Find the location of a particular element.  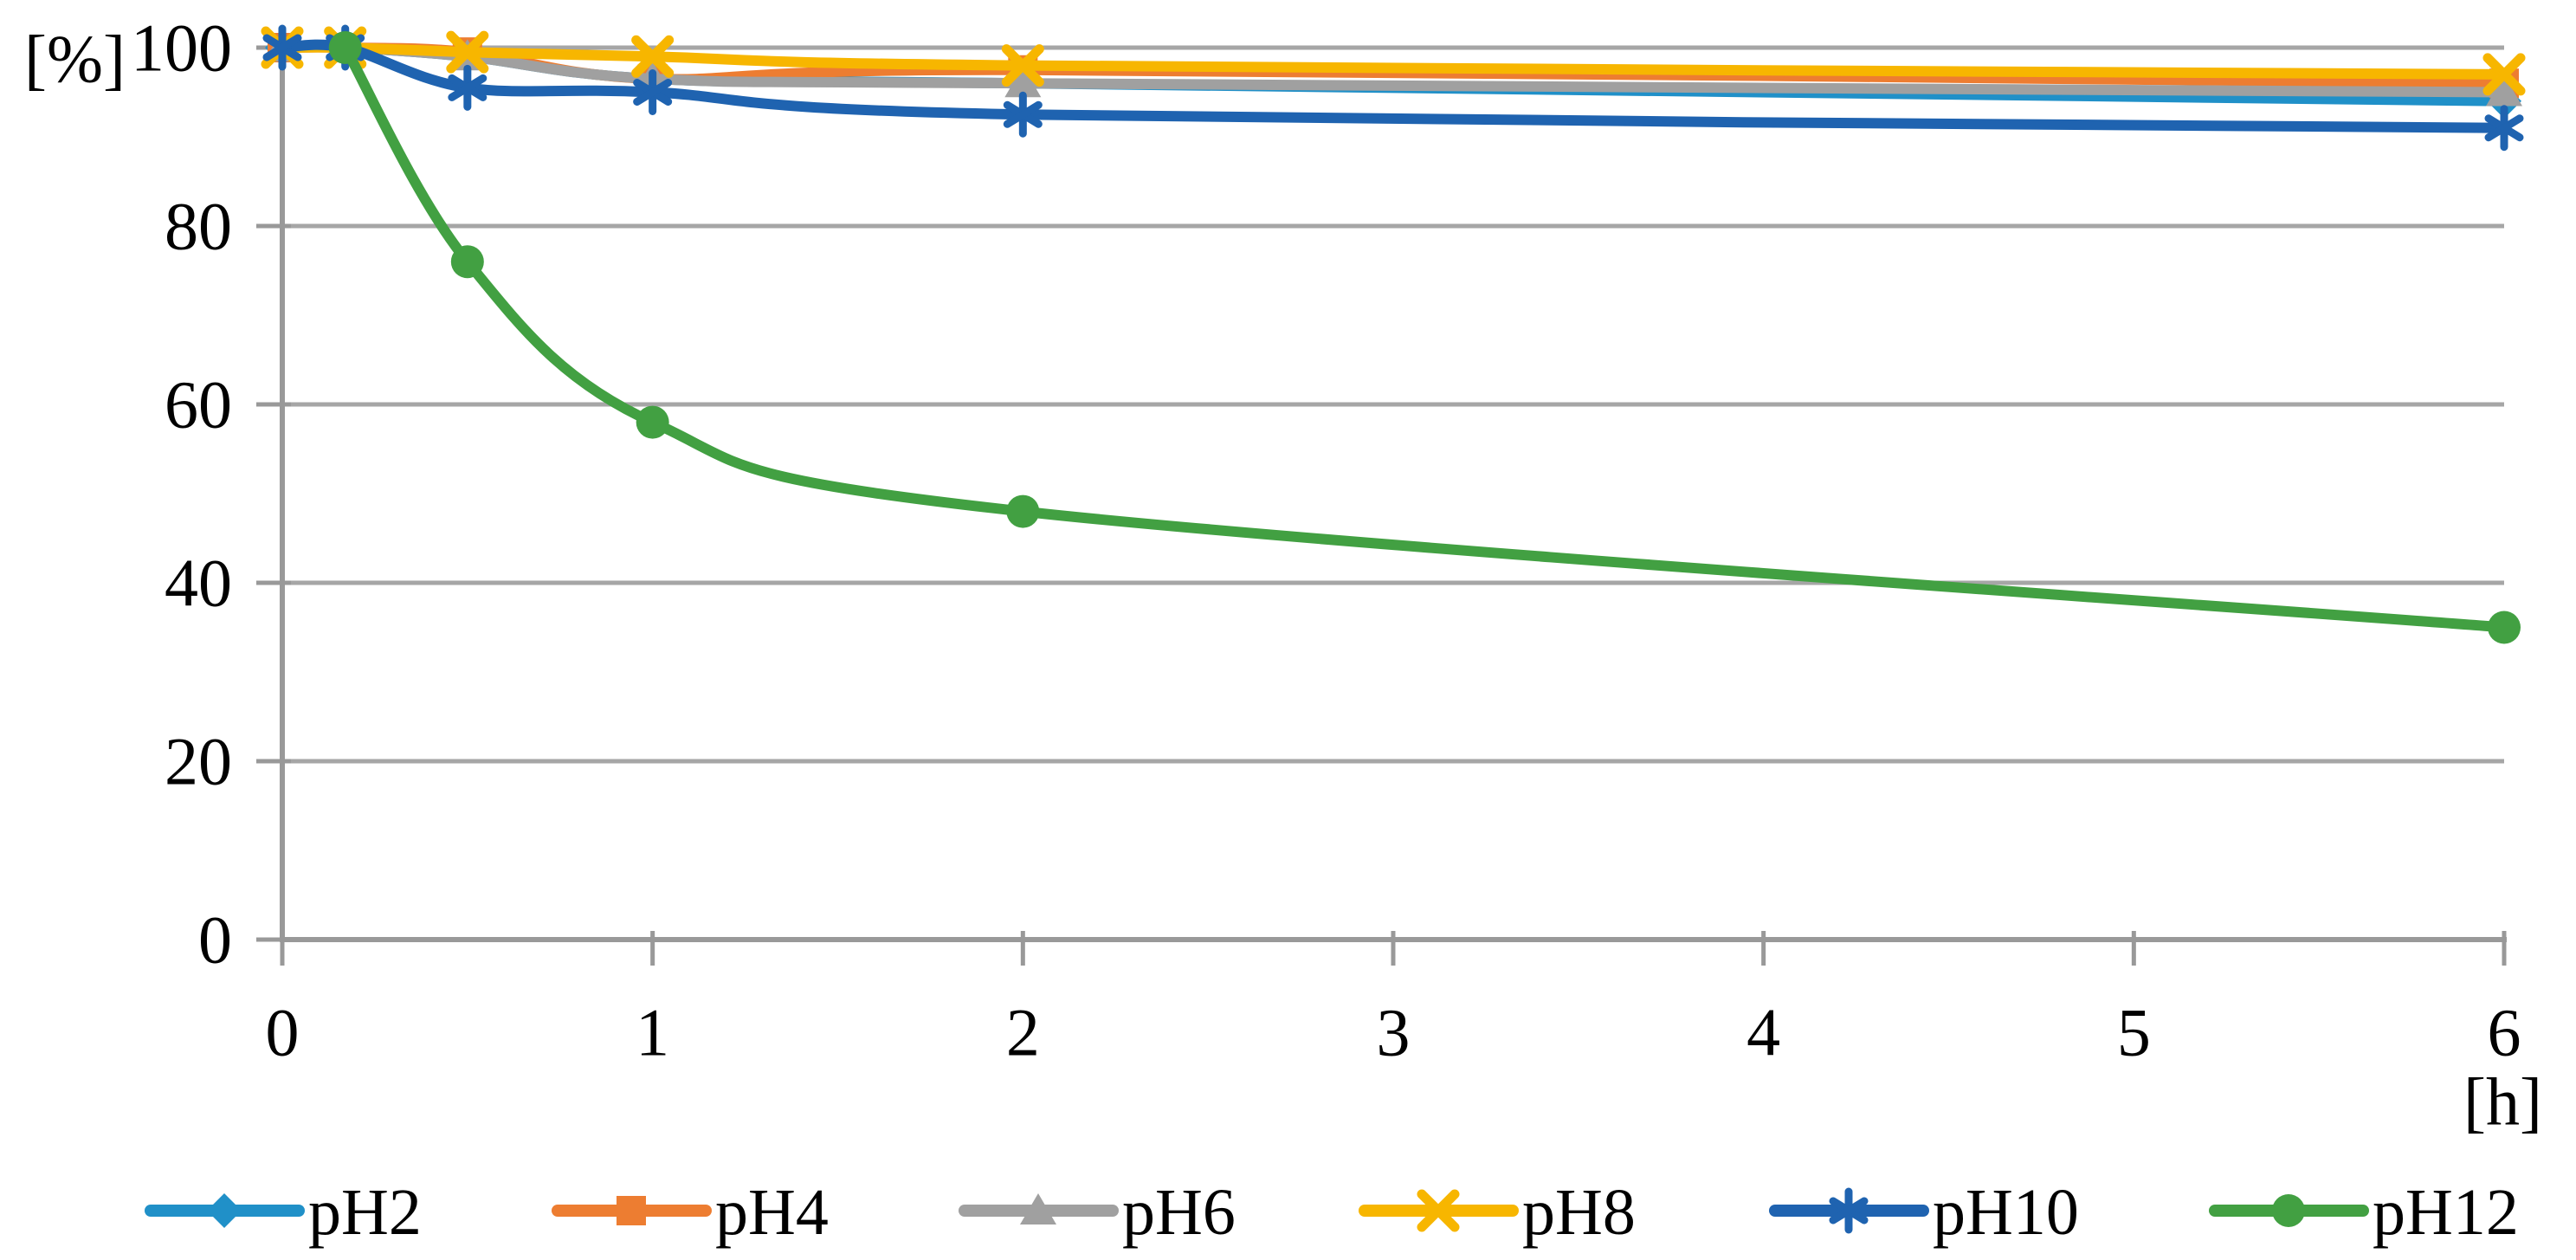

x-tick-label-6: 6 is located at coordinates (2504, 1032).